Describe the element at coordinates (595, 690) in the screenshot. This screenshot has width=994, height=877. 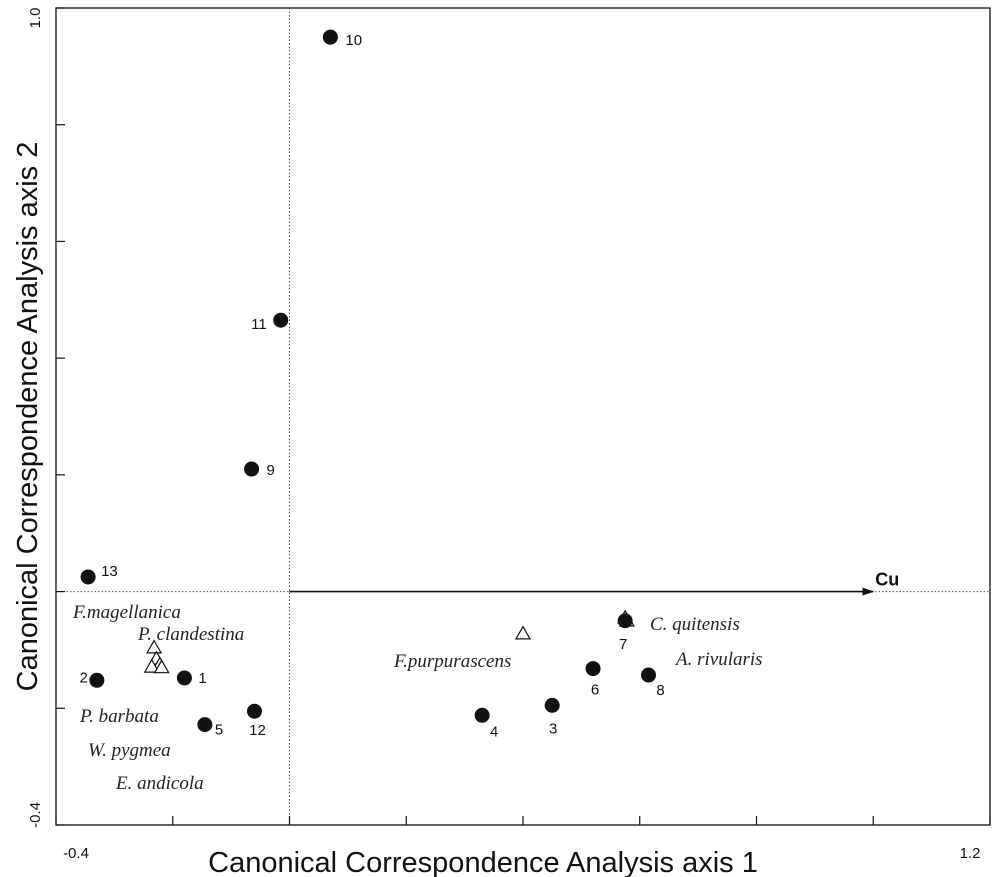
I see `site-label-6: 6` at that location.